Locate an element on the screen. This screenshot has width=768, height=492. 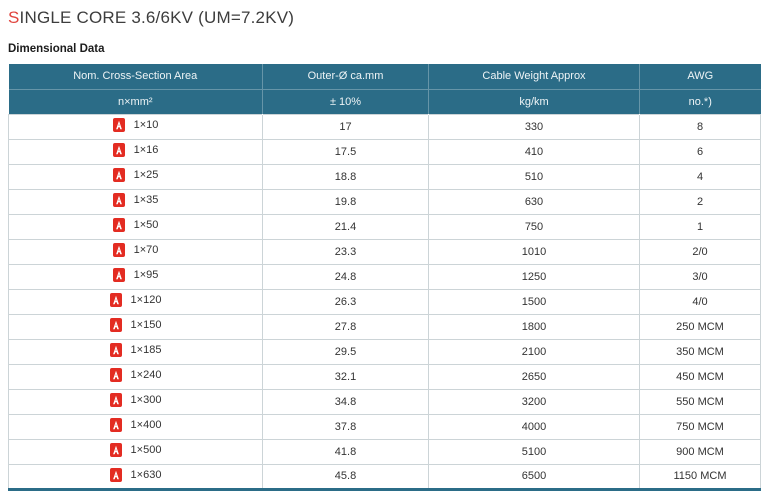
awg-value: 350 MCM is located at coordinates (700, 352).